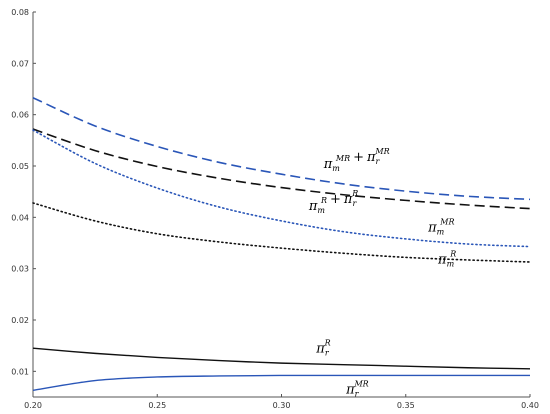 The image size is (550, 414). What do you see at coordinates (446, 259) in the screenshot?
I see `curve-label-pi_m_r: πmR` at bounding box center [446, 259].